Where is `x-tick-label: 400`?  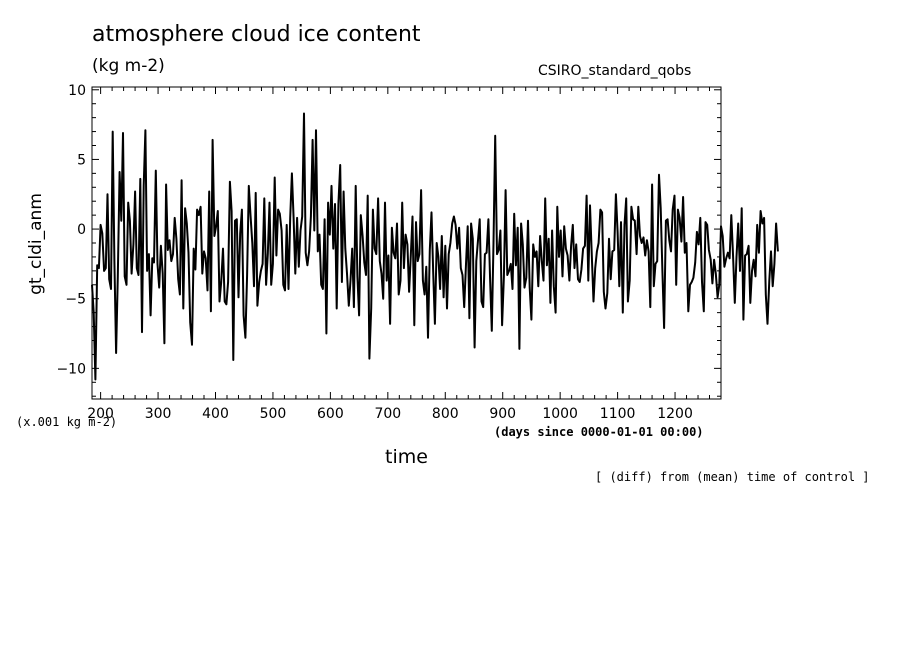 x-tick-label: 400 is located at coordinates (215, 414).